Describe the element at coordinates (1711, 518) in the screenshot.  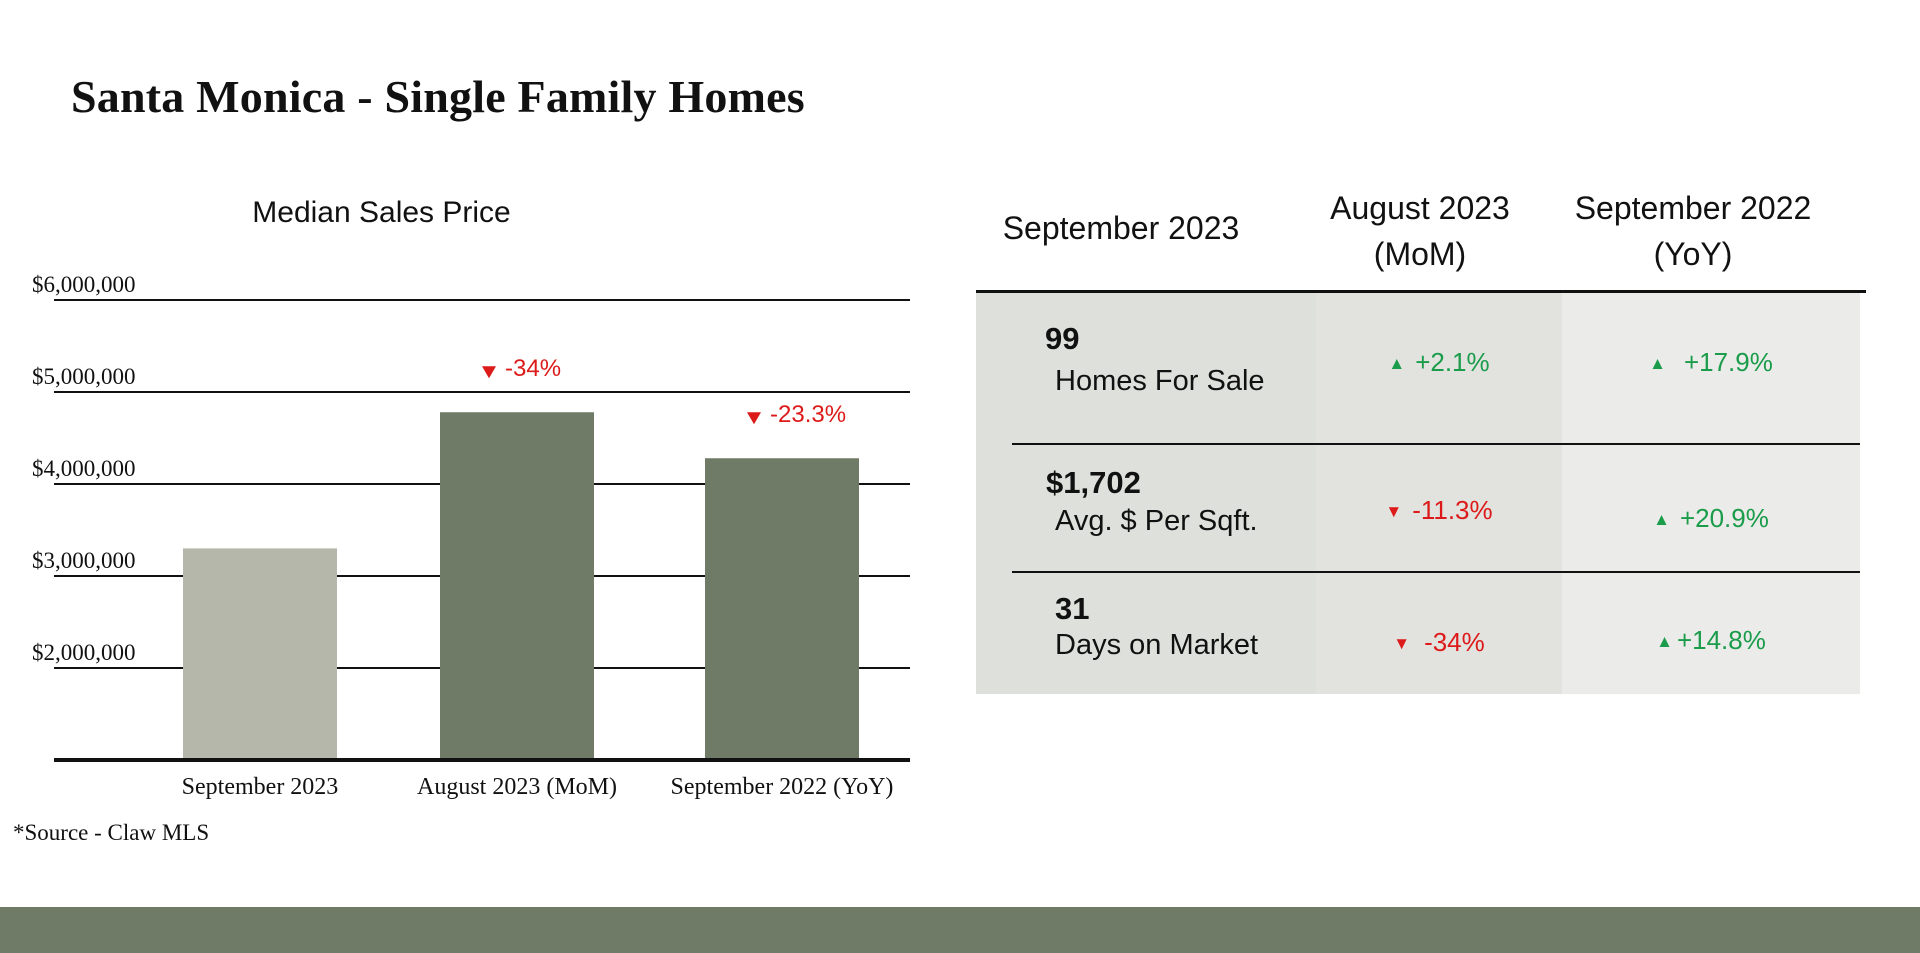
I see `yoy-change: ▲ +20.9%` at that location.